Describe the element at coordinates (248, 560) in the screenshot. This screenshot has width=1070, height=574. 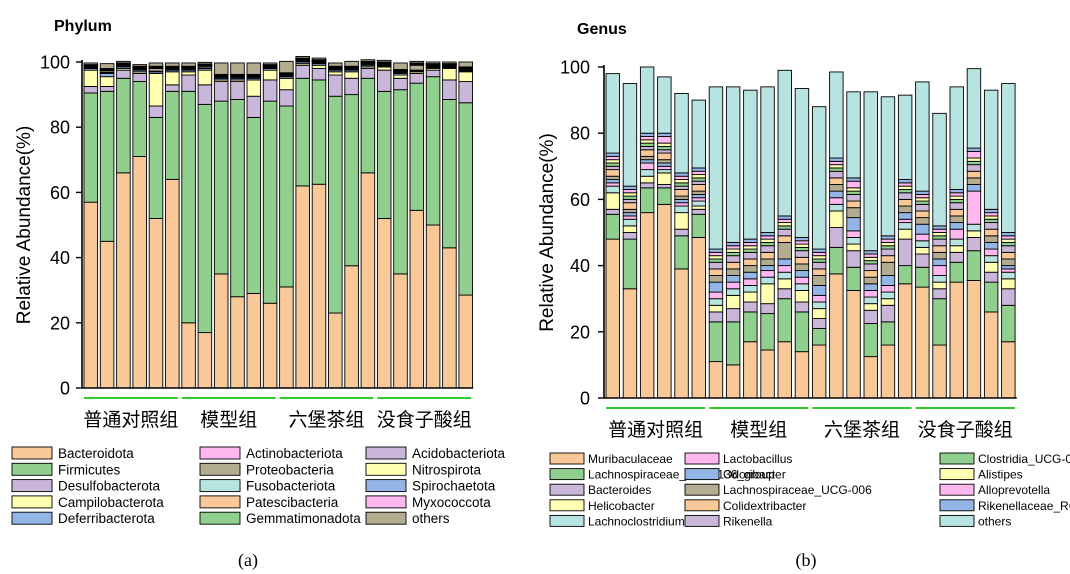
I see `panel-caption: (a)` at that location.